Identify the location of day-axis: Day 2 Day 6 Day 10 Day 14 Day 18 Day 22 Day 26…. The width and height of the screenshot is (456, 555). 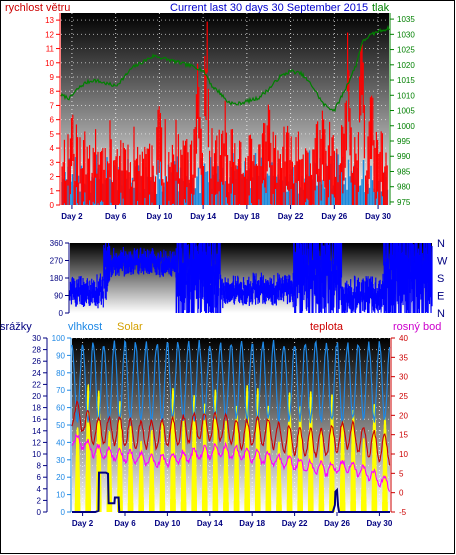
(226, 213).